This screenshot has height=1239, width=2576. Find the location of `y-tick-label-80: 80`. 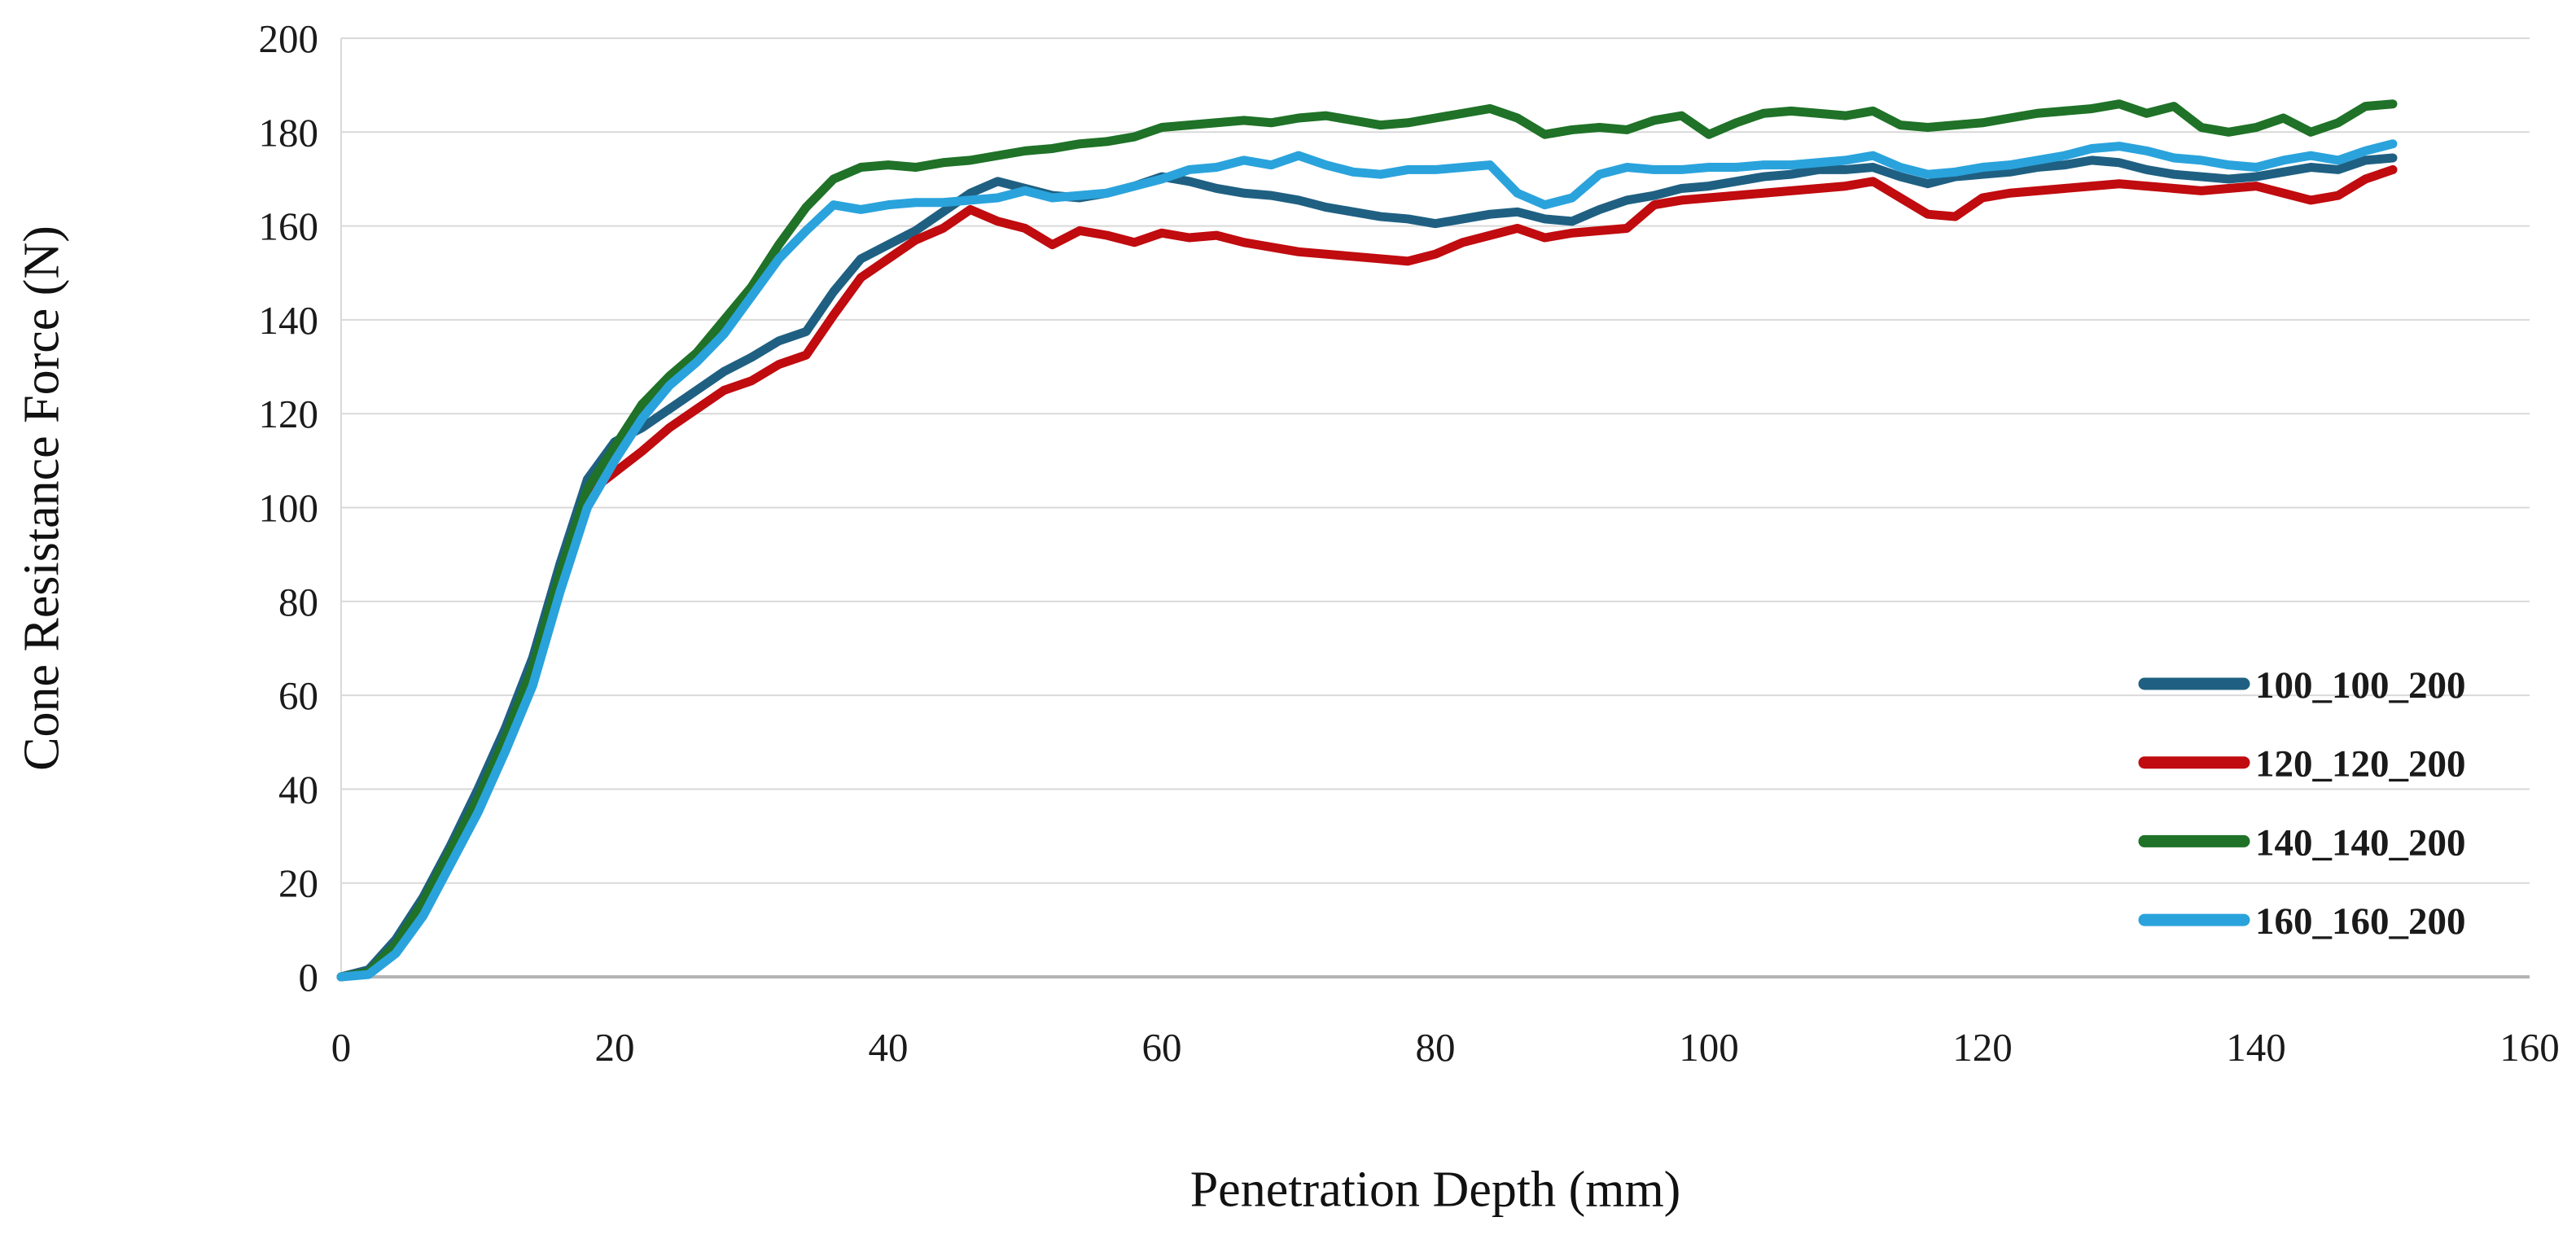

y-tick-label-80: 80 is located at coordinates (298, 602).